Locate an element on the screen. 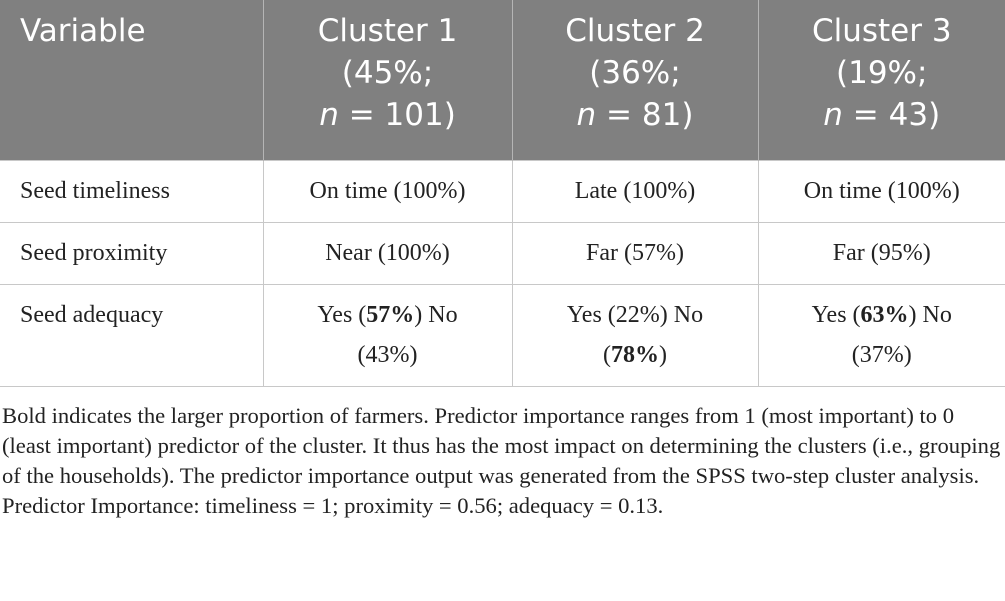 The height and width of the screenshot is (601, 1005). text-run: (19%; is located at coordinates (882, 73).